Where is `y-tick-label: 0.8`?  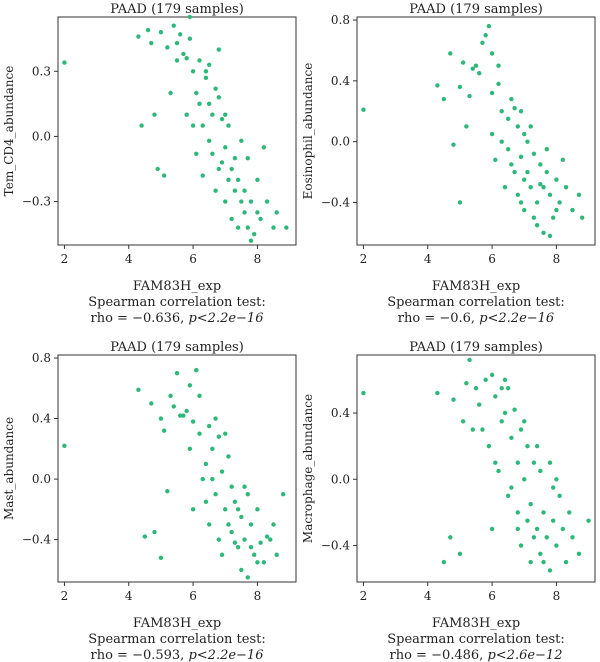
y-tick-label: 0.8 is located at coordinates (340, 20).